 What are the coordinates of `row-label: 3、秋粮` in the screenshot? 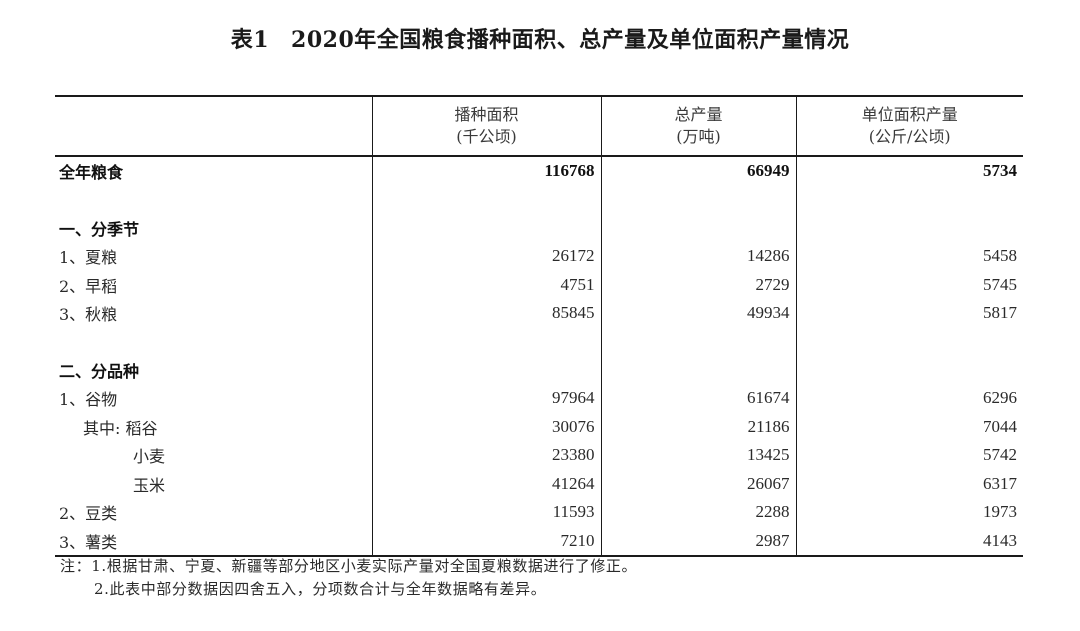 It's located at (88, 315).